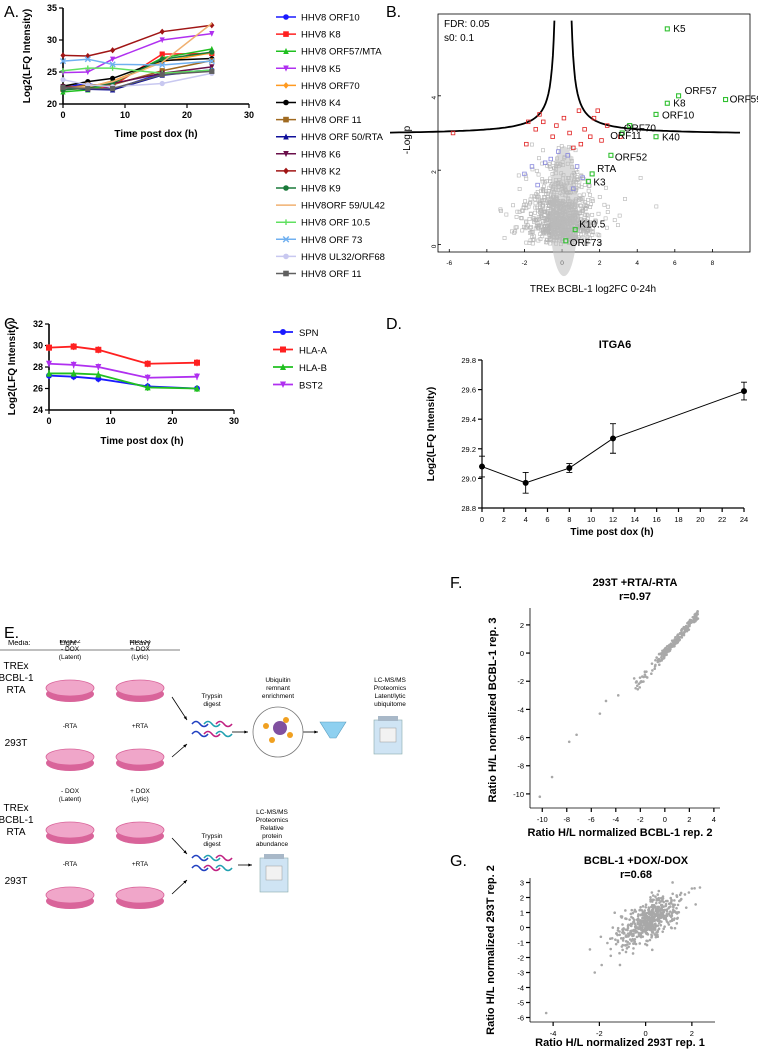 The width and height of the screenshot is (758, 1050). What do you see at coordinates (308, 189) in the screenshot?
I see `legend-entry: HHV8 K9` at bounding box center [308, 189].